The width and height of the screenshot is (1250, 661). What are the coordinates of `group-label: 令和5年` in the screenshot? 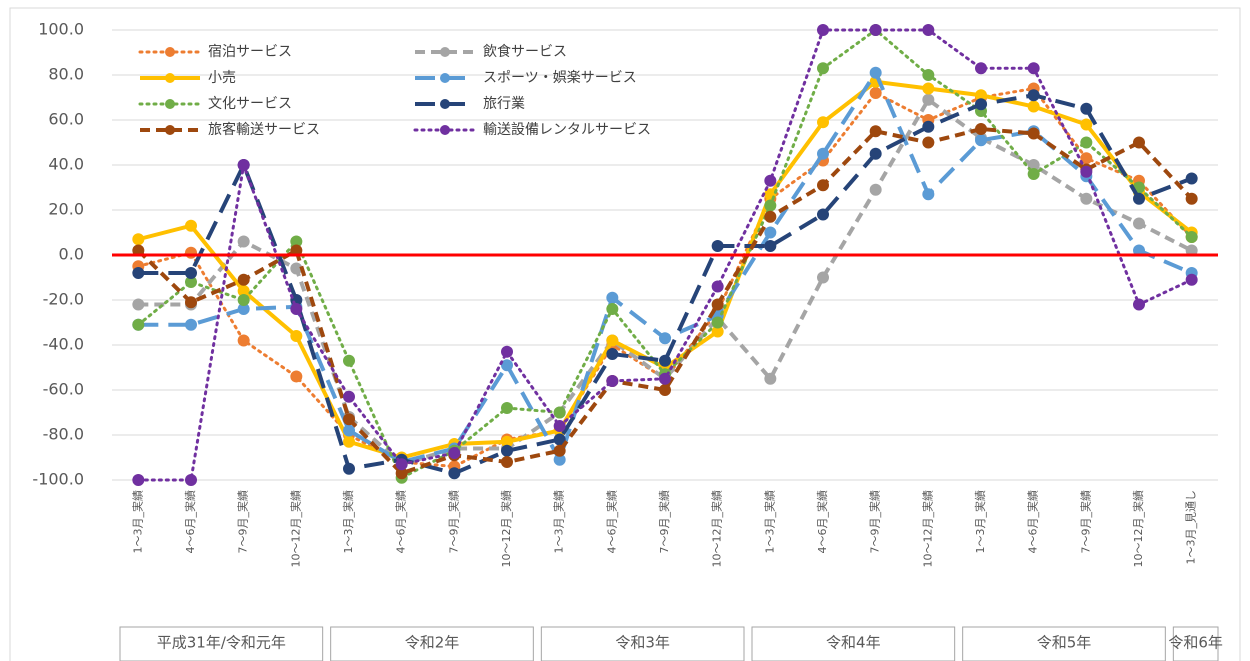 It's located at (1064, 643).